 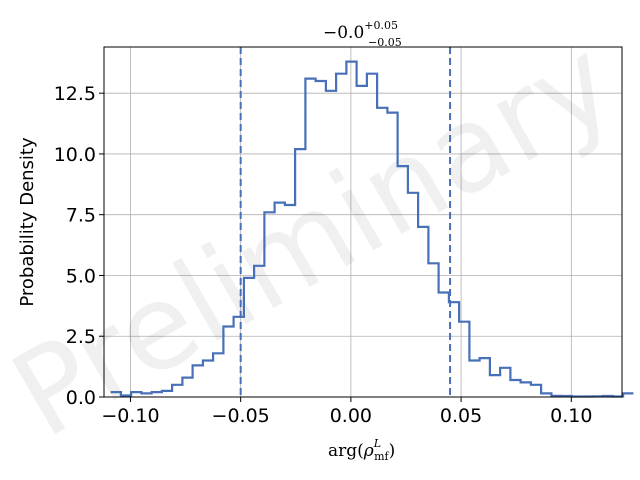 What do you see at coordinates (343, 33) in the screenshot?
I see `title-base: −0.0` at bounding box center [343, 33].